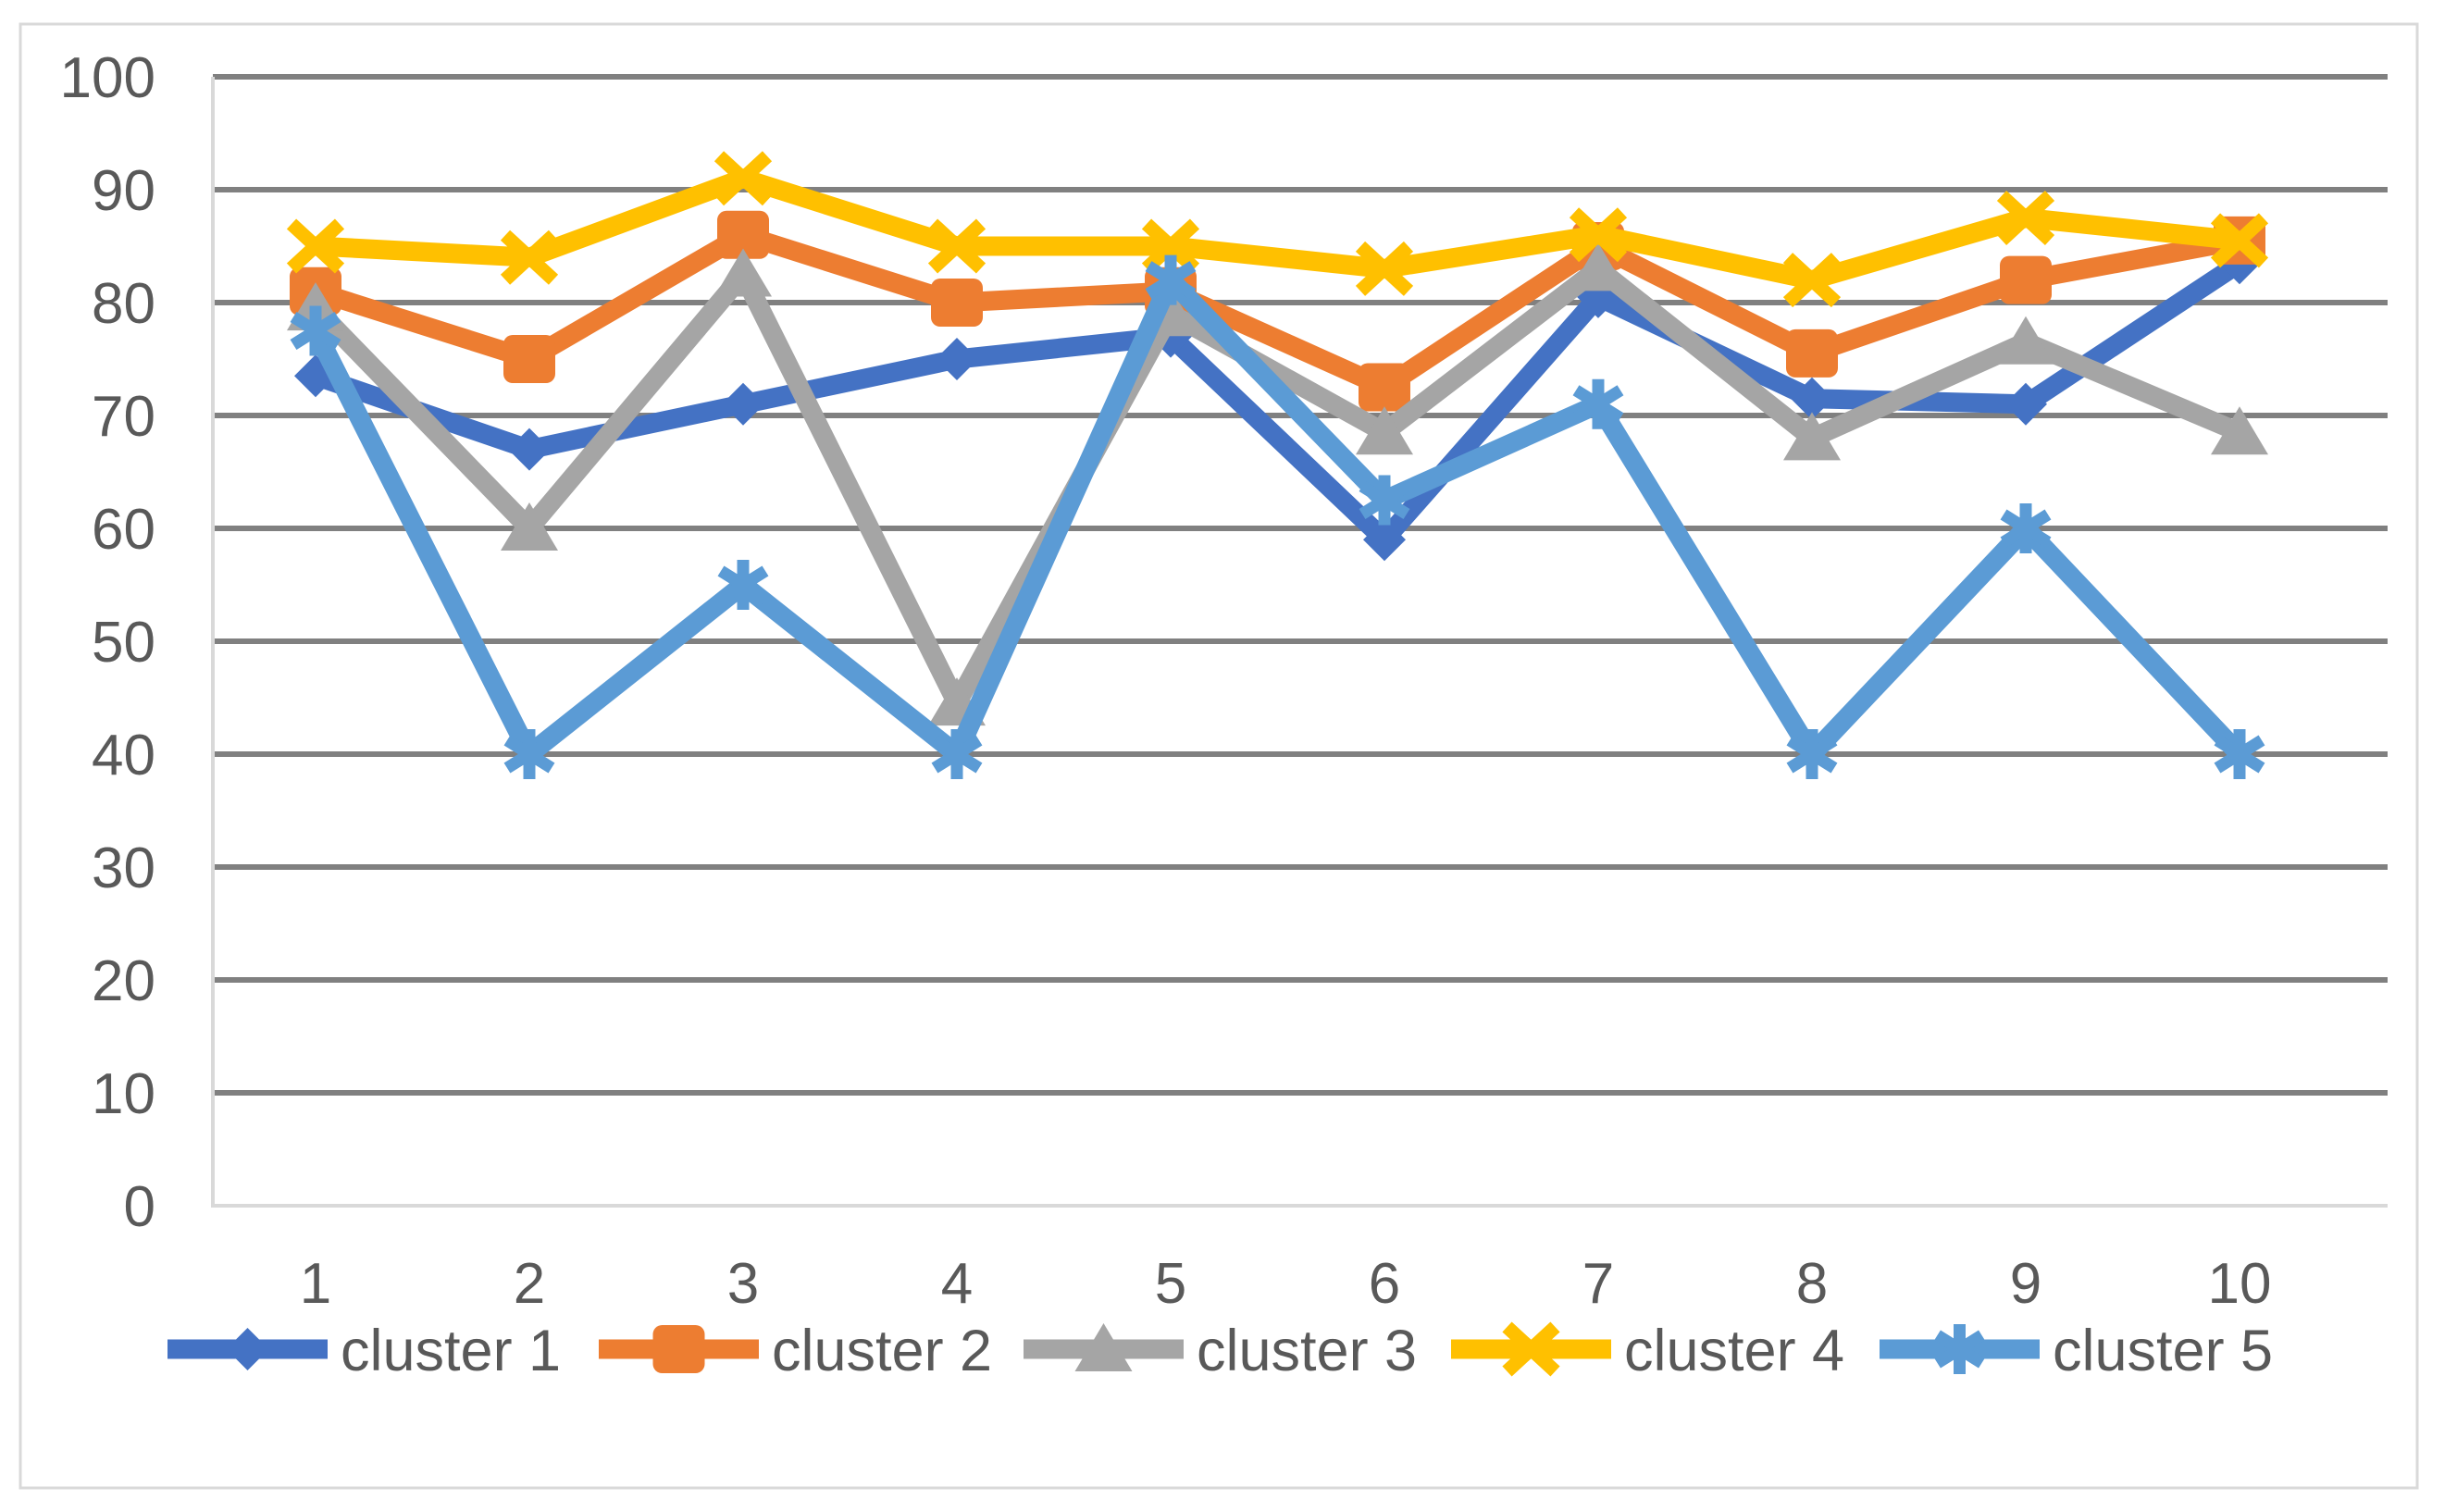  Describe the element at coordinates (2163, 1351) in the screenshot. I see `legend-label-cluster-5: cluster 5` at that location.